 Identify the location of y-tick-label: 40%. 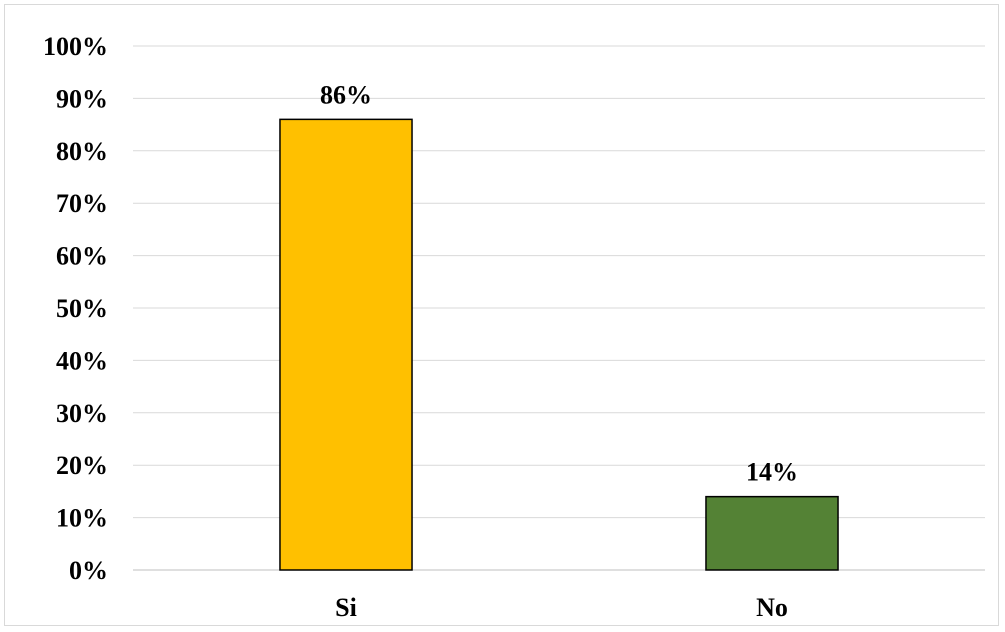
(82, 360).